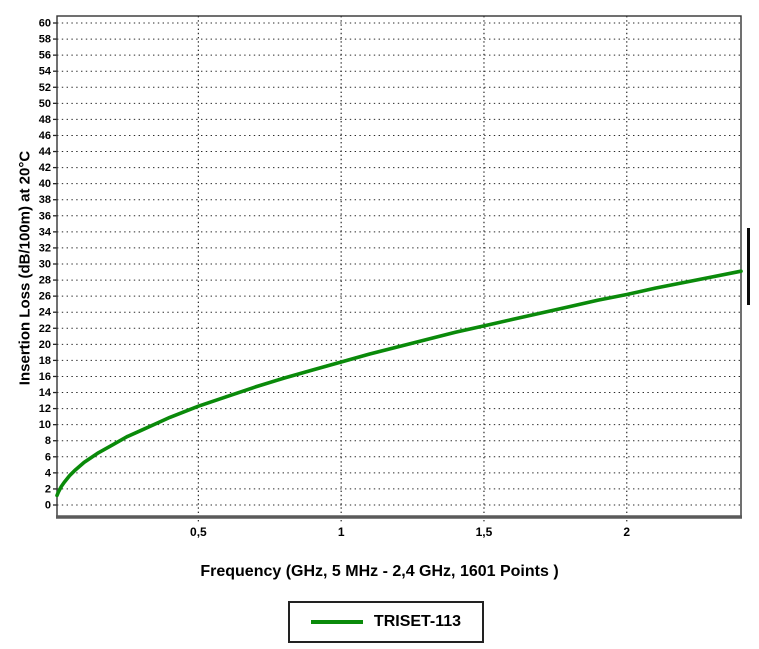 The height and width of the screenshot is (649, 759). What do you see at coordinates (48, 441) in the screenshot?
I see `y-tick-label: 8` at bounding box center [48, 441].